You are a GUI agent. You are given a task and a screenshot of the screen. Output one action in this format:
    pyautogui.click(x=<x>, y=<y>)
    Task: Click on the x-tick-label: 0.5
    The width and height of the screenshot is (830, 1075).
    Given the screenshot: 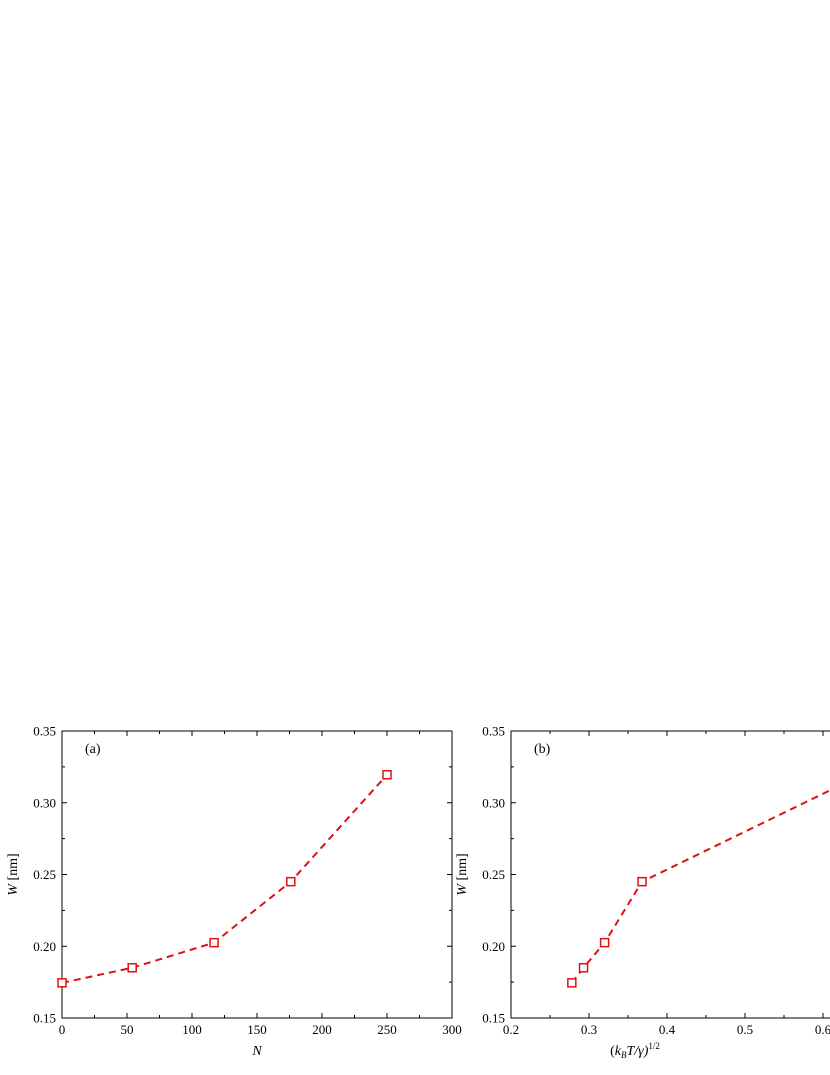 What is the action you would take?
    pyautogui.click(x=745, y=1029)
    